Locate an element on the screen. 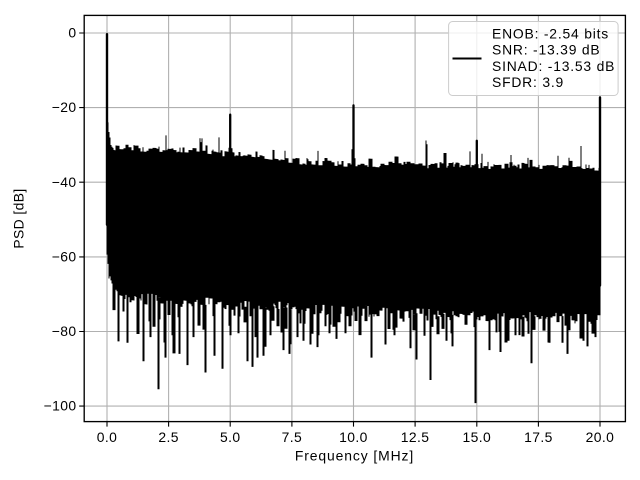  svg-text: 20.0 is located at coordinates (600, 437).